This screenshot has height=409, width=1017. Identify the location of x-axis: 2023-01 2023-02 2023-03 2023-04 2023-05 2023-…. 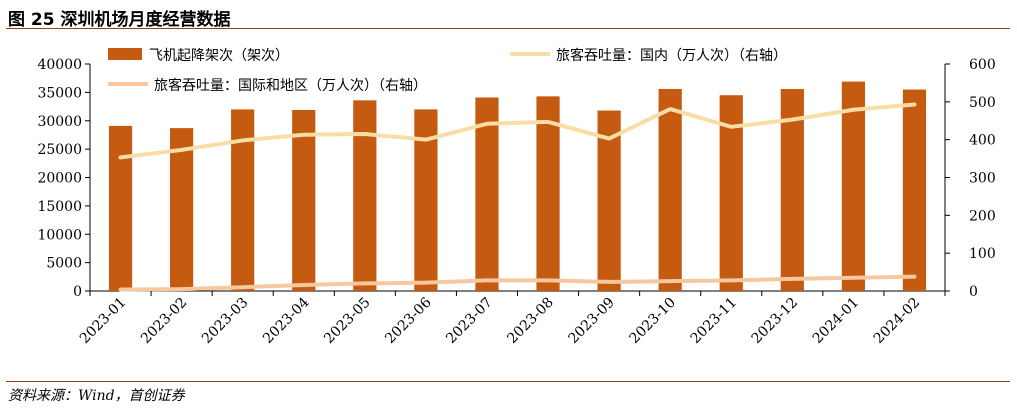
(511, 319).